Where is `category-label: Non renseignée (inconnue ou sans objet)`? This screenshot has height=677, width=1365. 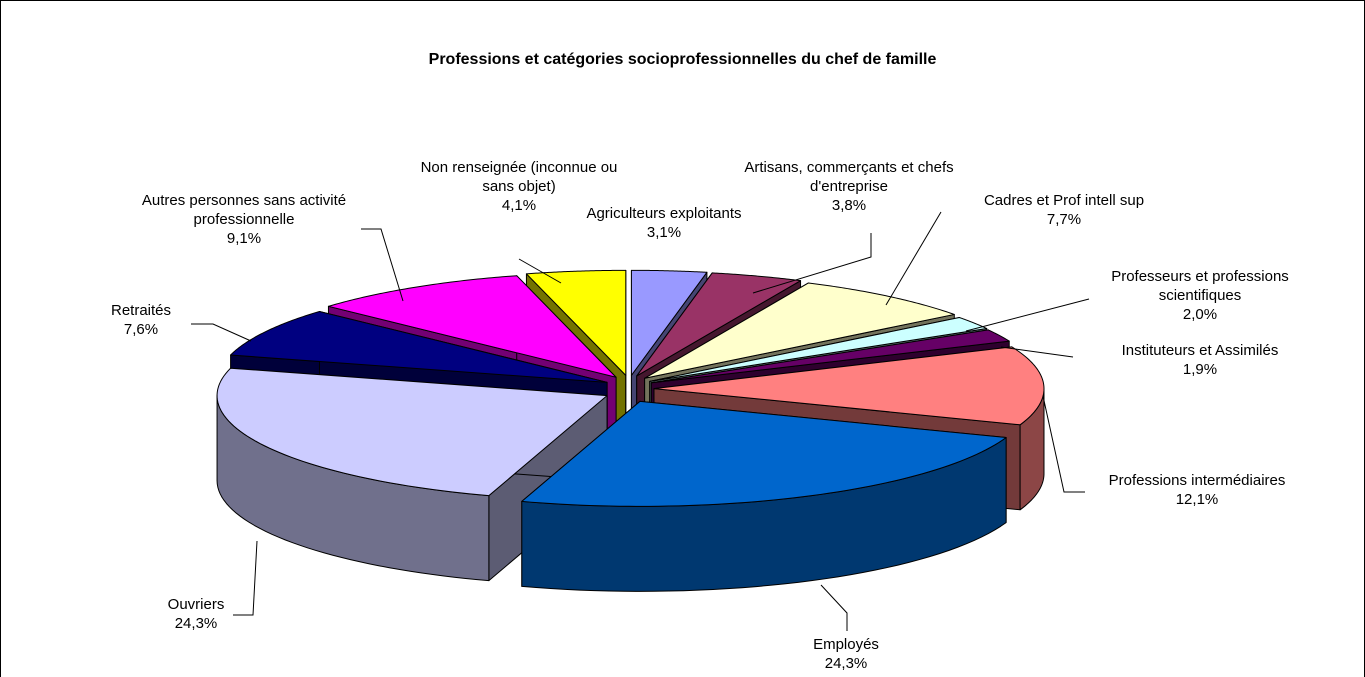 category-label: Non renseignée (inconnue ou sans objet) is located at coordinates (519, 177).